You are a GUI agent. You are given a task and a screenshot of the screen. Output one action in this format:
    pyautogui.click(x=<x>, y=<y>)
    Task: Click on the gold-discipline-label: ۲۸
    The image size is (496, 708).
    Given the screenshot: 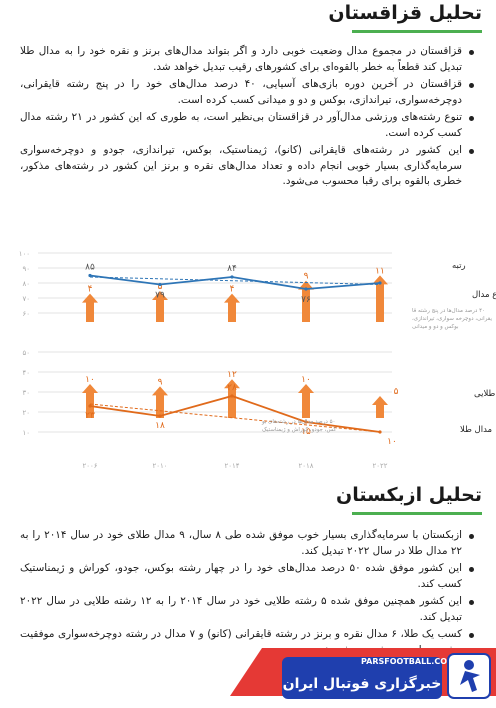 What is the action you would take?
    pyautogui.click(x=232, y=388)
    